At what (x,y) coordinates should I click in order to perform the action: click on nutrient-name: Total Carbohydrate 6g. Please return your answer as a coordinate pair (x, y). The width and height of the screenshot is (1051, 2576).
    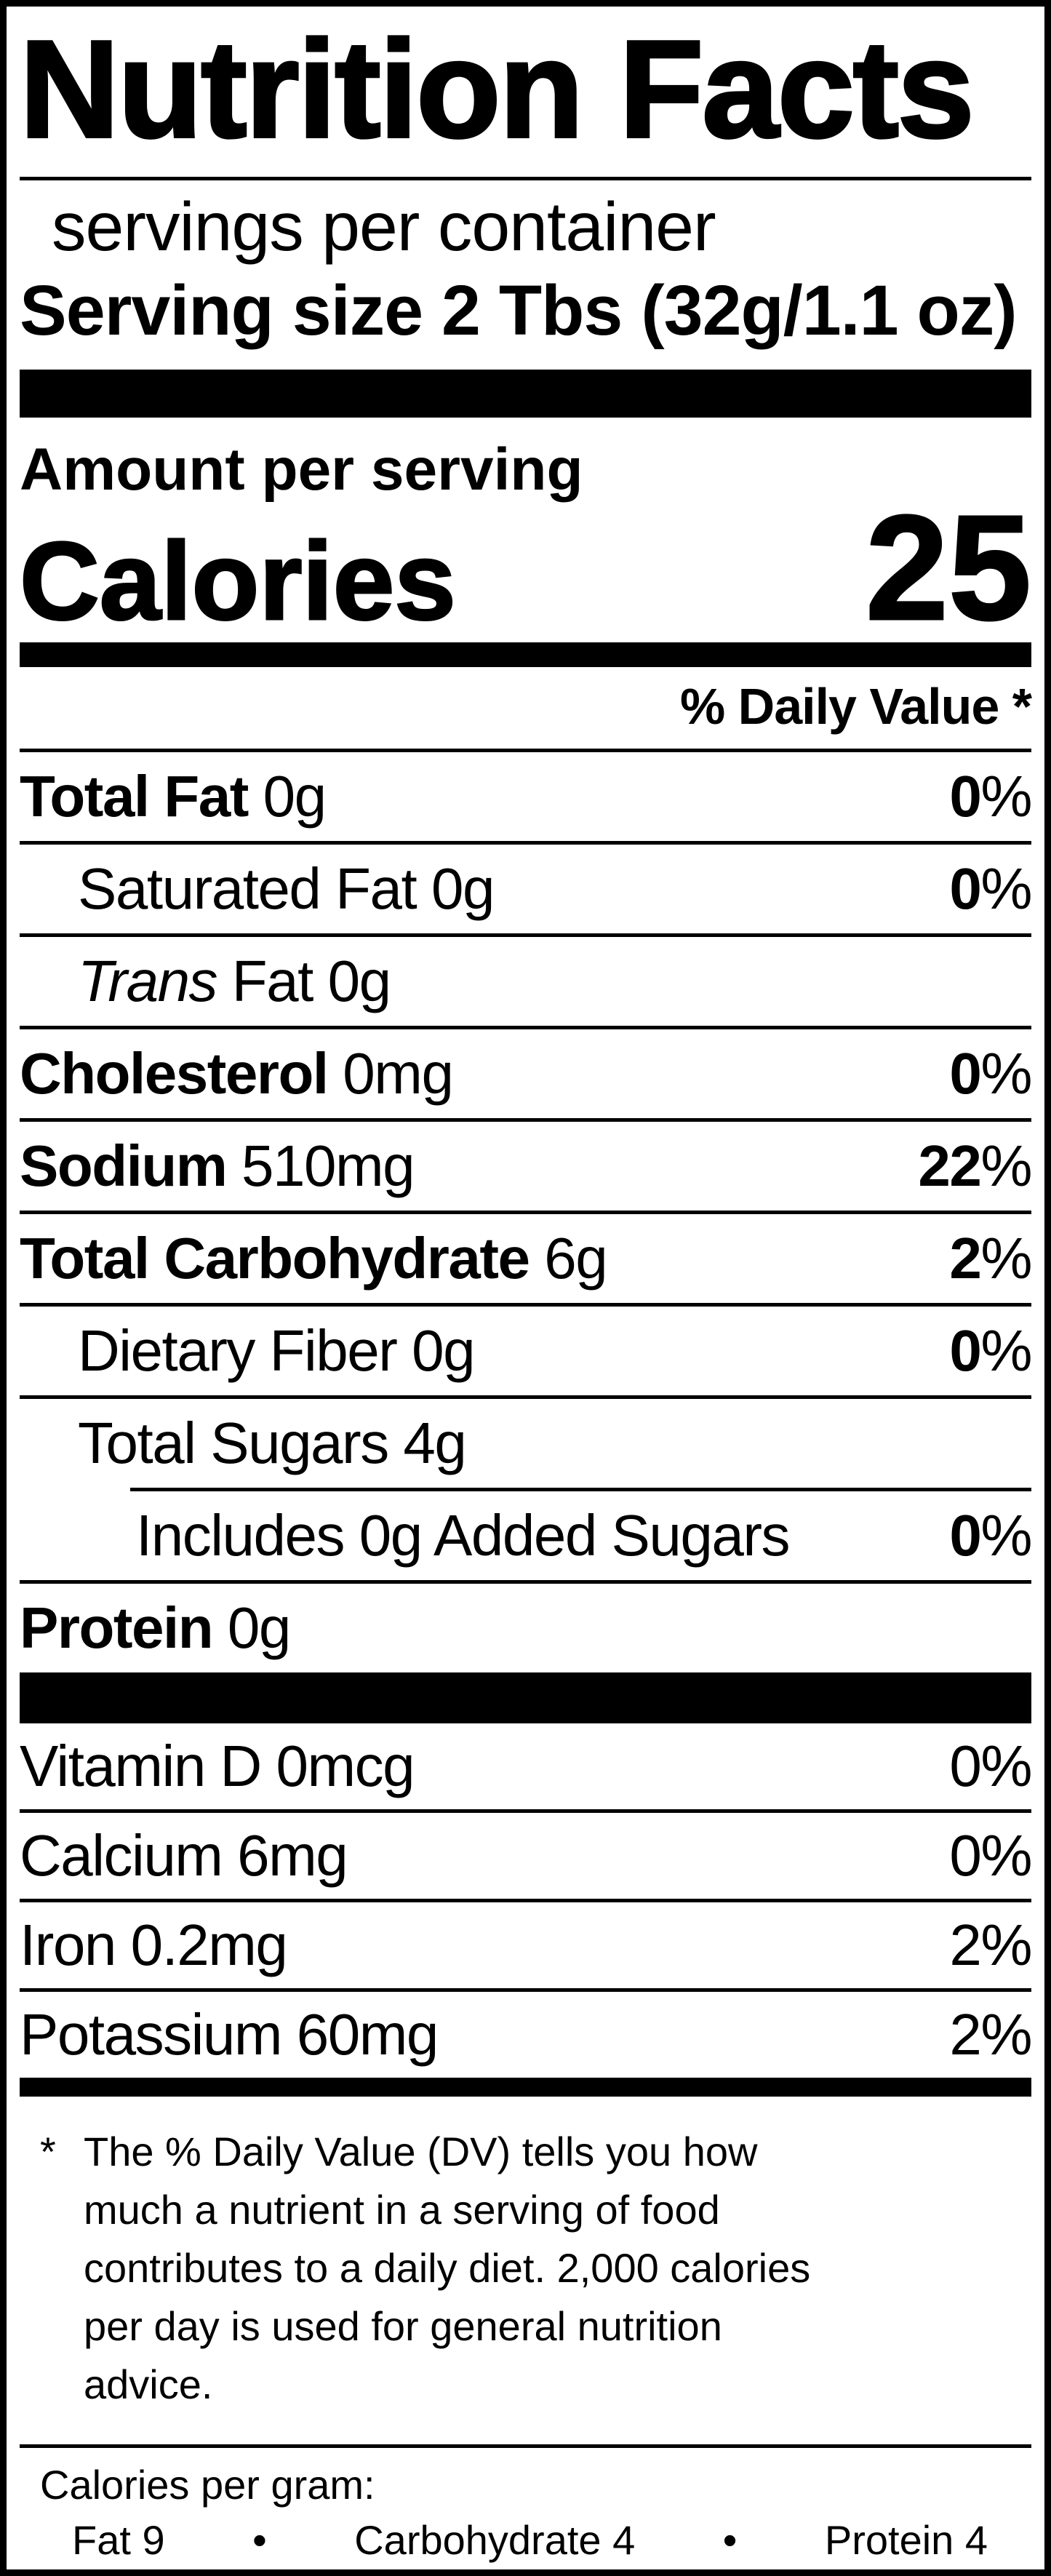
    Looking at the image, I should click on (314, 1258).